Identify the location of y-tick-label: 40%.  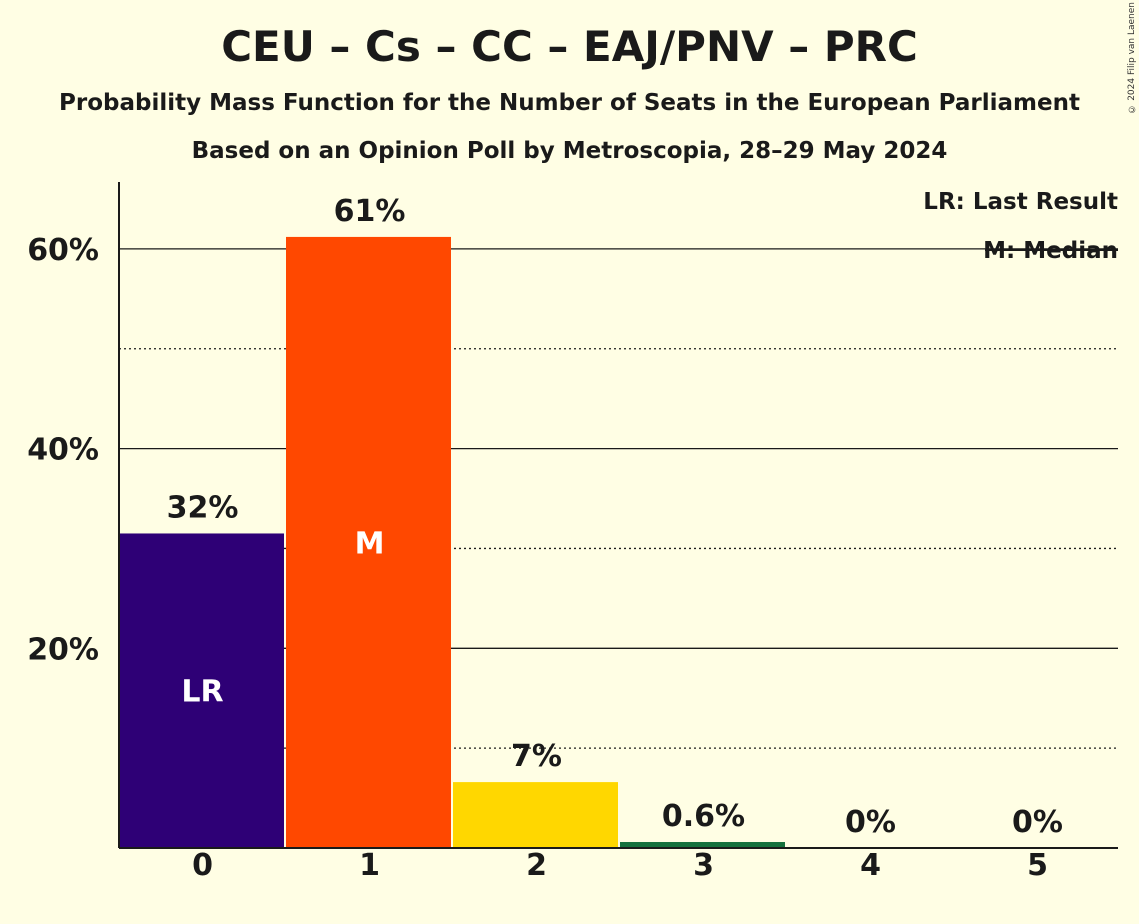
(63, 450).